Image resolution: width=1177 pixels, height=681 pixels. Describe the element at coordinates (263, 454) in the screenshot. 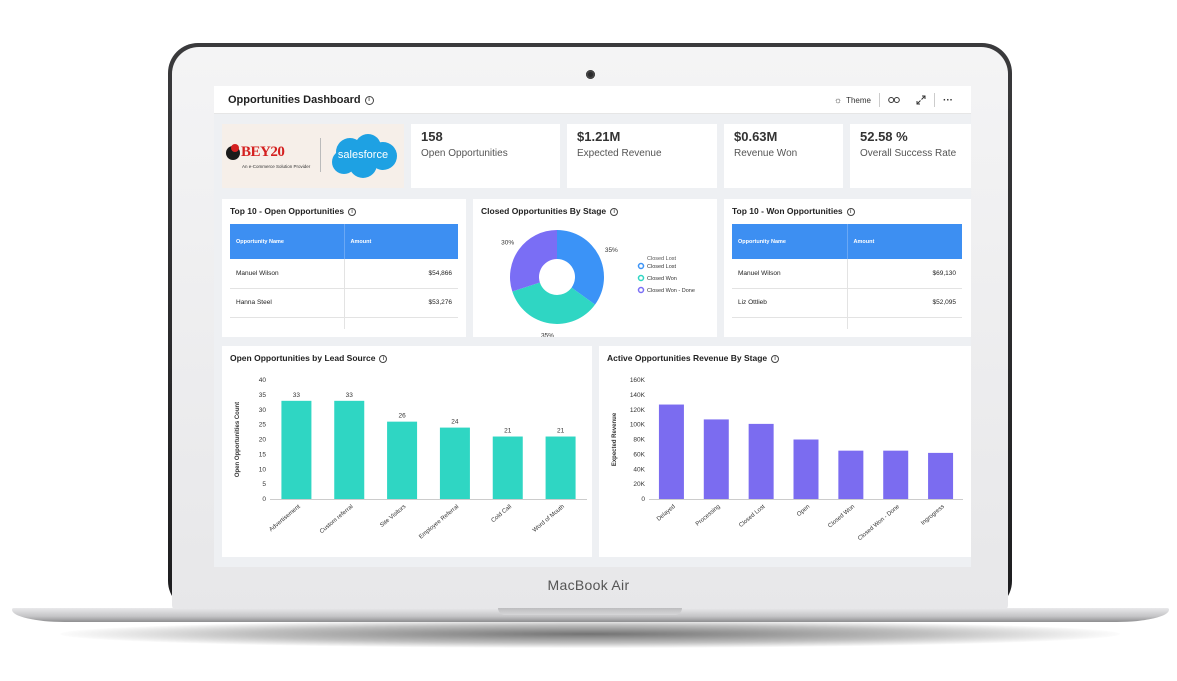

I see `y-tick-label: 15` at that location.